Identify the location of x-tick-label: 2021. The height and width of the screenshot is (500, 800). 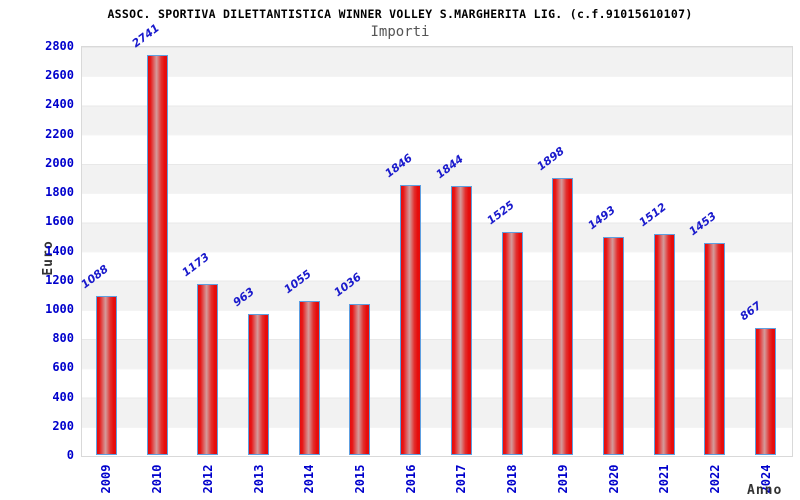
(664, 479).